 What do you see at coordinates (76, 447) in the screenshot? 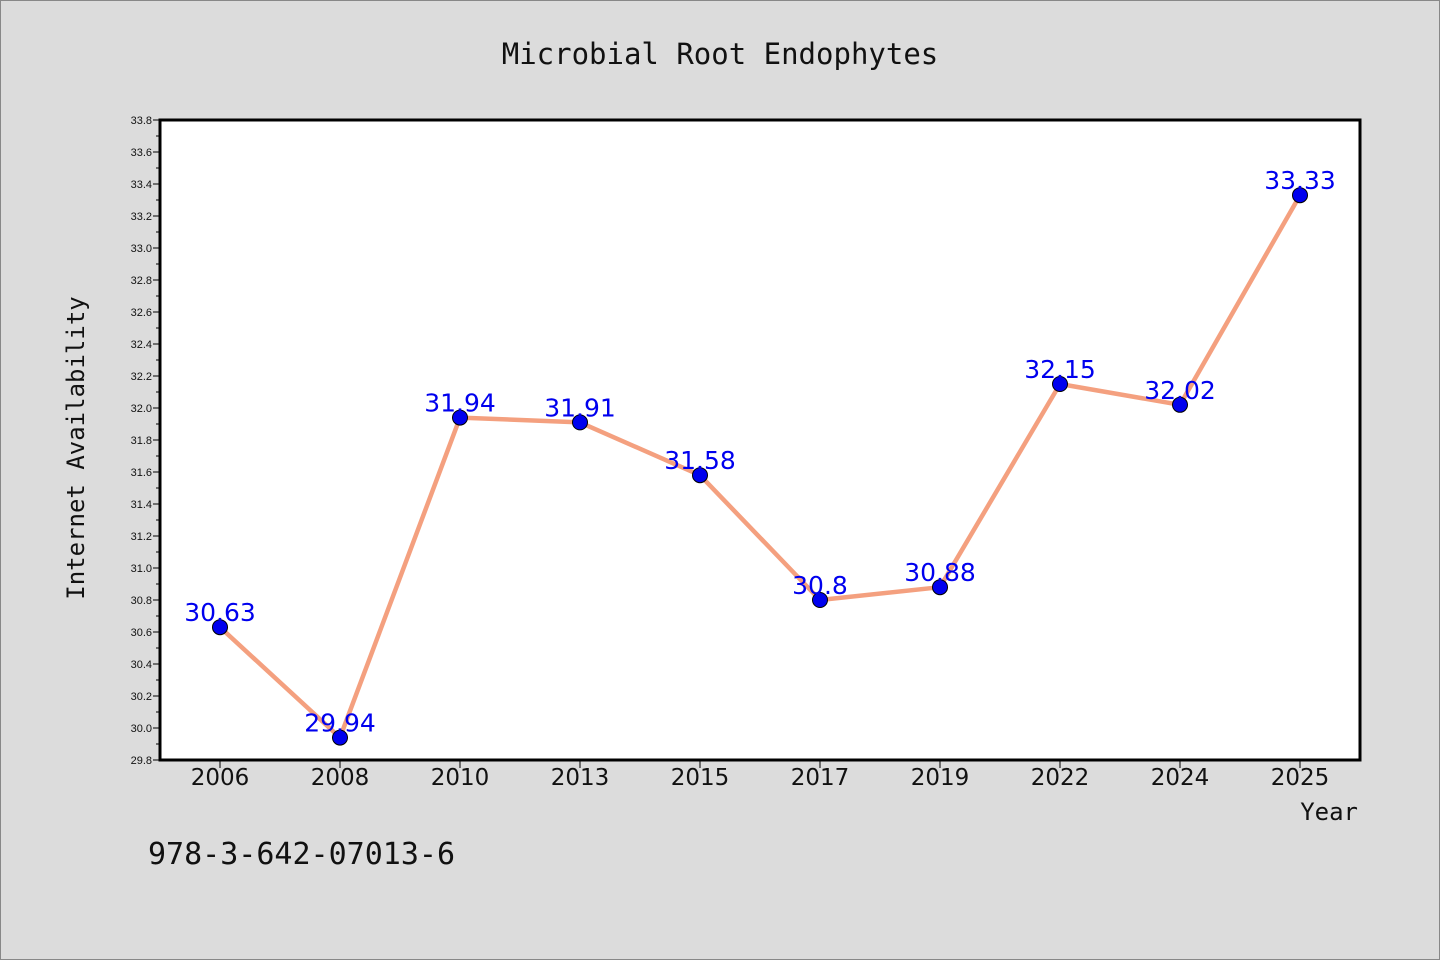
I see `y-axis-label: Internet Availability` at bounding box center [76, 447].